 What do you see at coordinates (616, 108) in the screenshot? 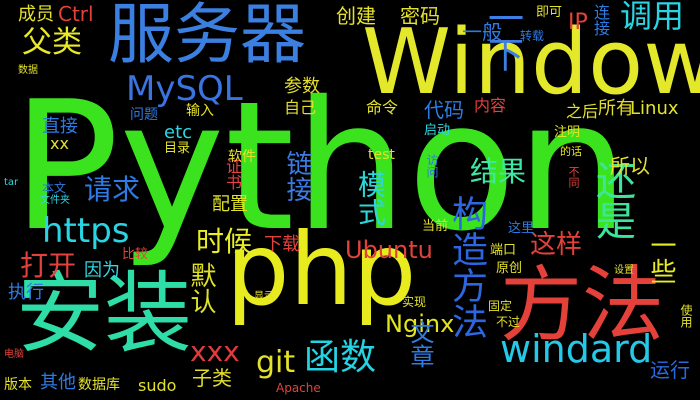
I see `cloud-word: 所有` at bounding box center [616, 108].